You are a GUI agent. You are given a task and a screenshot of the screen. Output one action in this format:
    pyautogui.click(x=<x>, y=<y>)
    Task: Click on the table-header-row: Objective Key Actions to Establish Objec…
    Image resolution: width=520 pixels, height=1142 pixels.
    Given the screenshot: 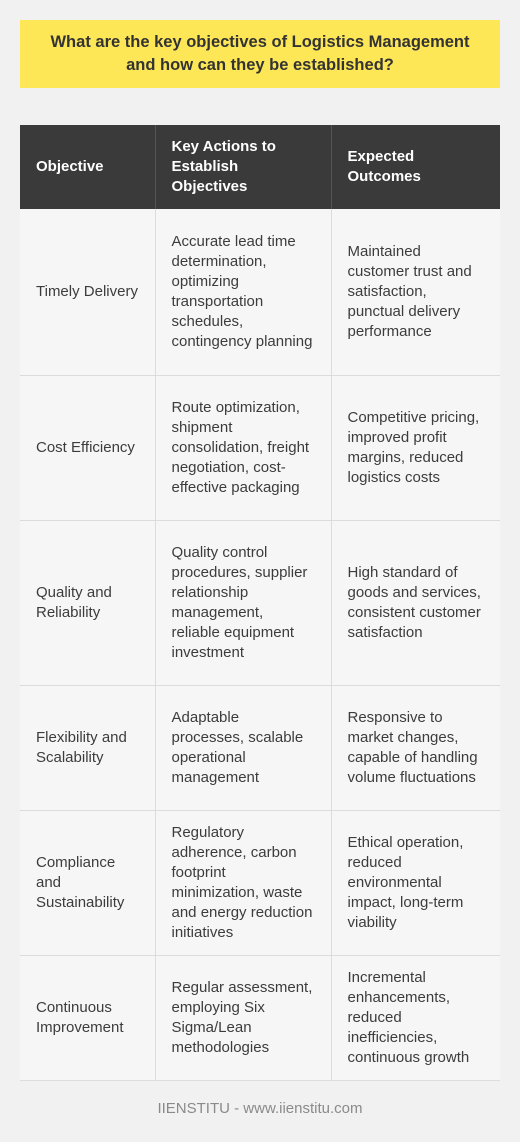 What is the action you would take?
    pyautogui.click(x=260, y=167)
    